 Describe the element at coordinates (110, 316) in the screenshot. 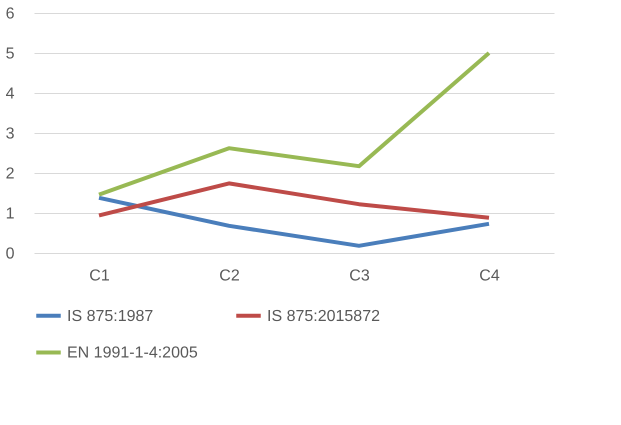

I see `legend-label: IS 875:1987` at that location.